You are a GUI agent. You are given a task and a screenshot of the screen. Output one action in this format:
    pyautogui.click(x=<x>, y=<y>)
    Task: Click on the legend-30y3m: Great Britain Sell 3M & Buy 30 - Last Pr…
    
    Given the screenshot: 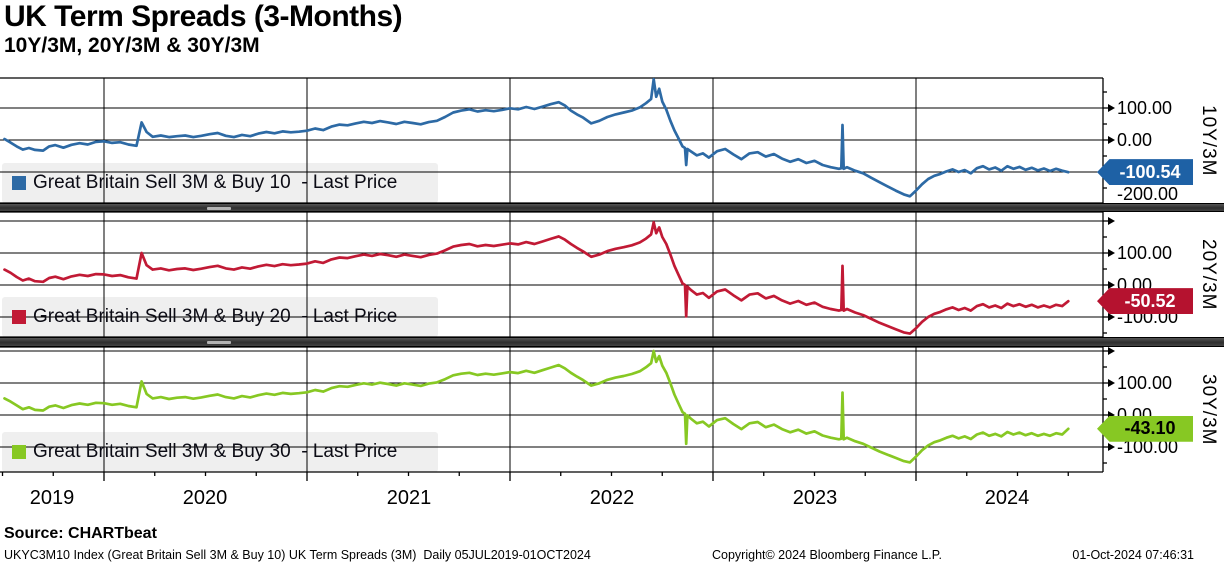 What is the action you would take?
    pyautogui.click(x=227, y=452)
    